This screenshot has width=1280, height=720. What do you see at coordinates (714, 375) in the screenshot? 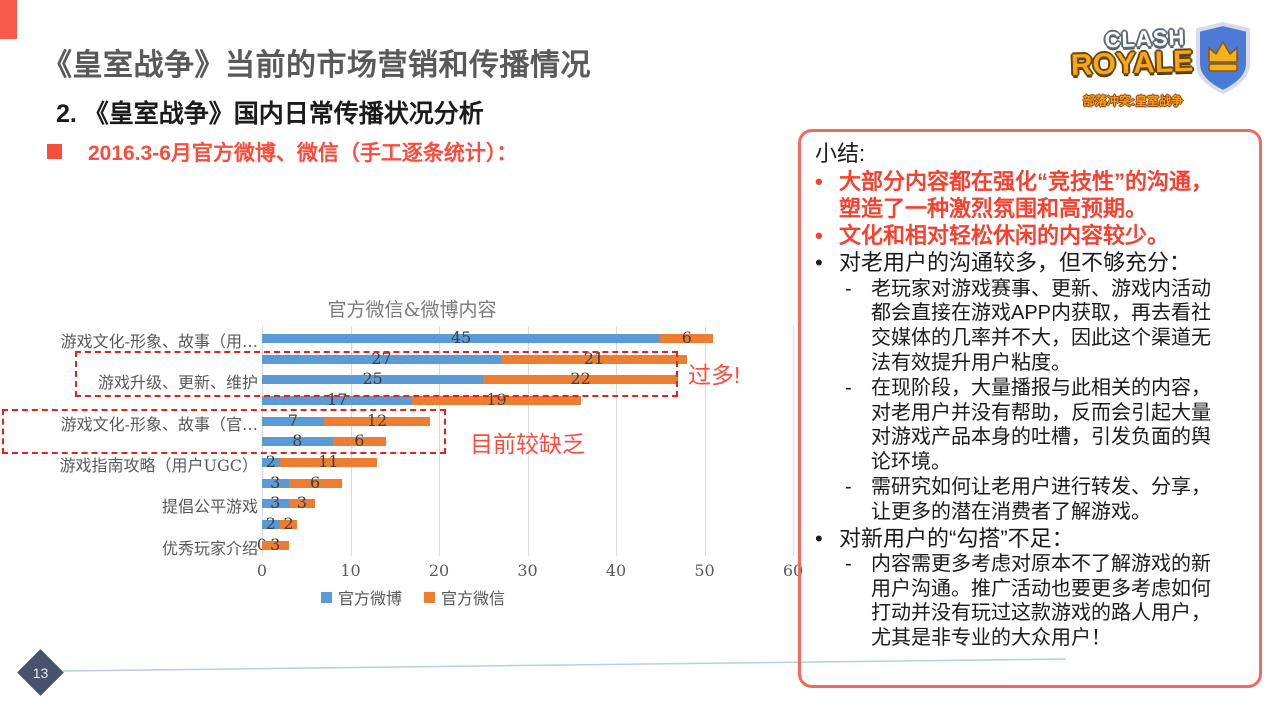
I see `annotation-too-many: 过多!` at bounding box center [714, 375].